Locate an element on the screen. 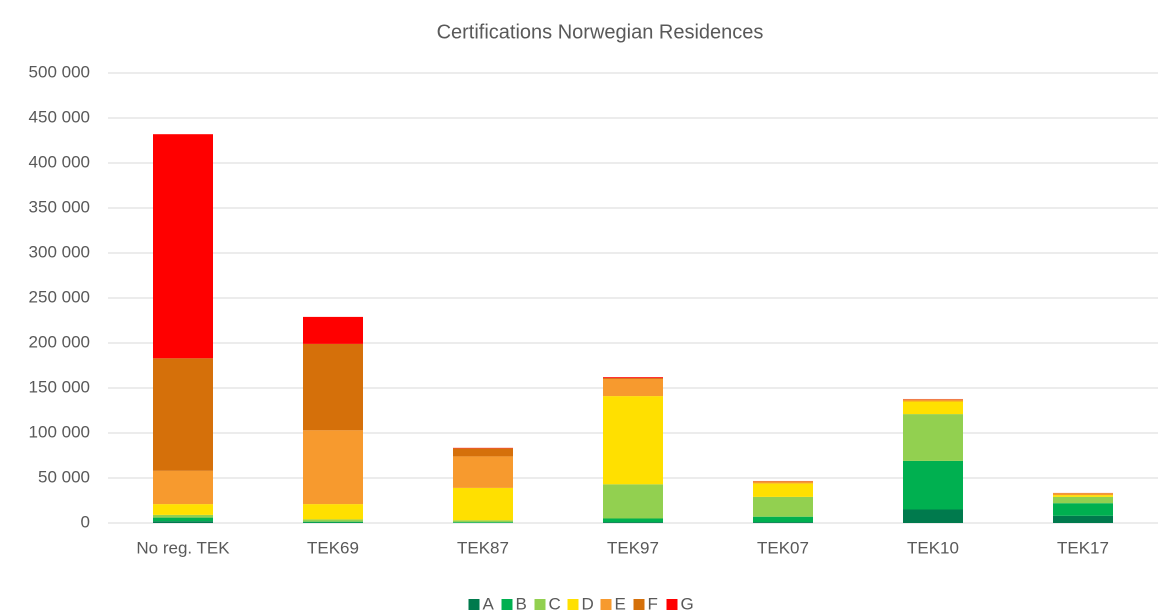  legend-label: B is located at coordinates (521, 603).